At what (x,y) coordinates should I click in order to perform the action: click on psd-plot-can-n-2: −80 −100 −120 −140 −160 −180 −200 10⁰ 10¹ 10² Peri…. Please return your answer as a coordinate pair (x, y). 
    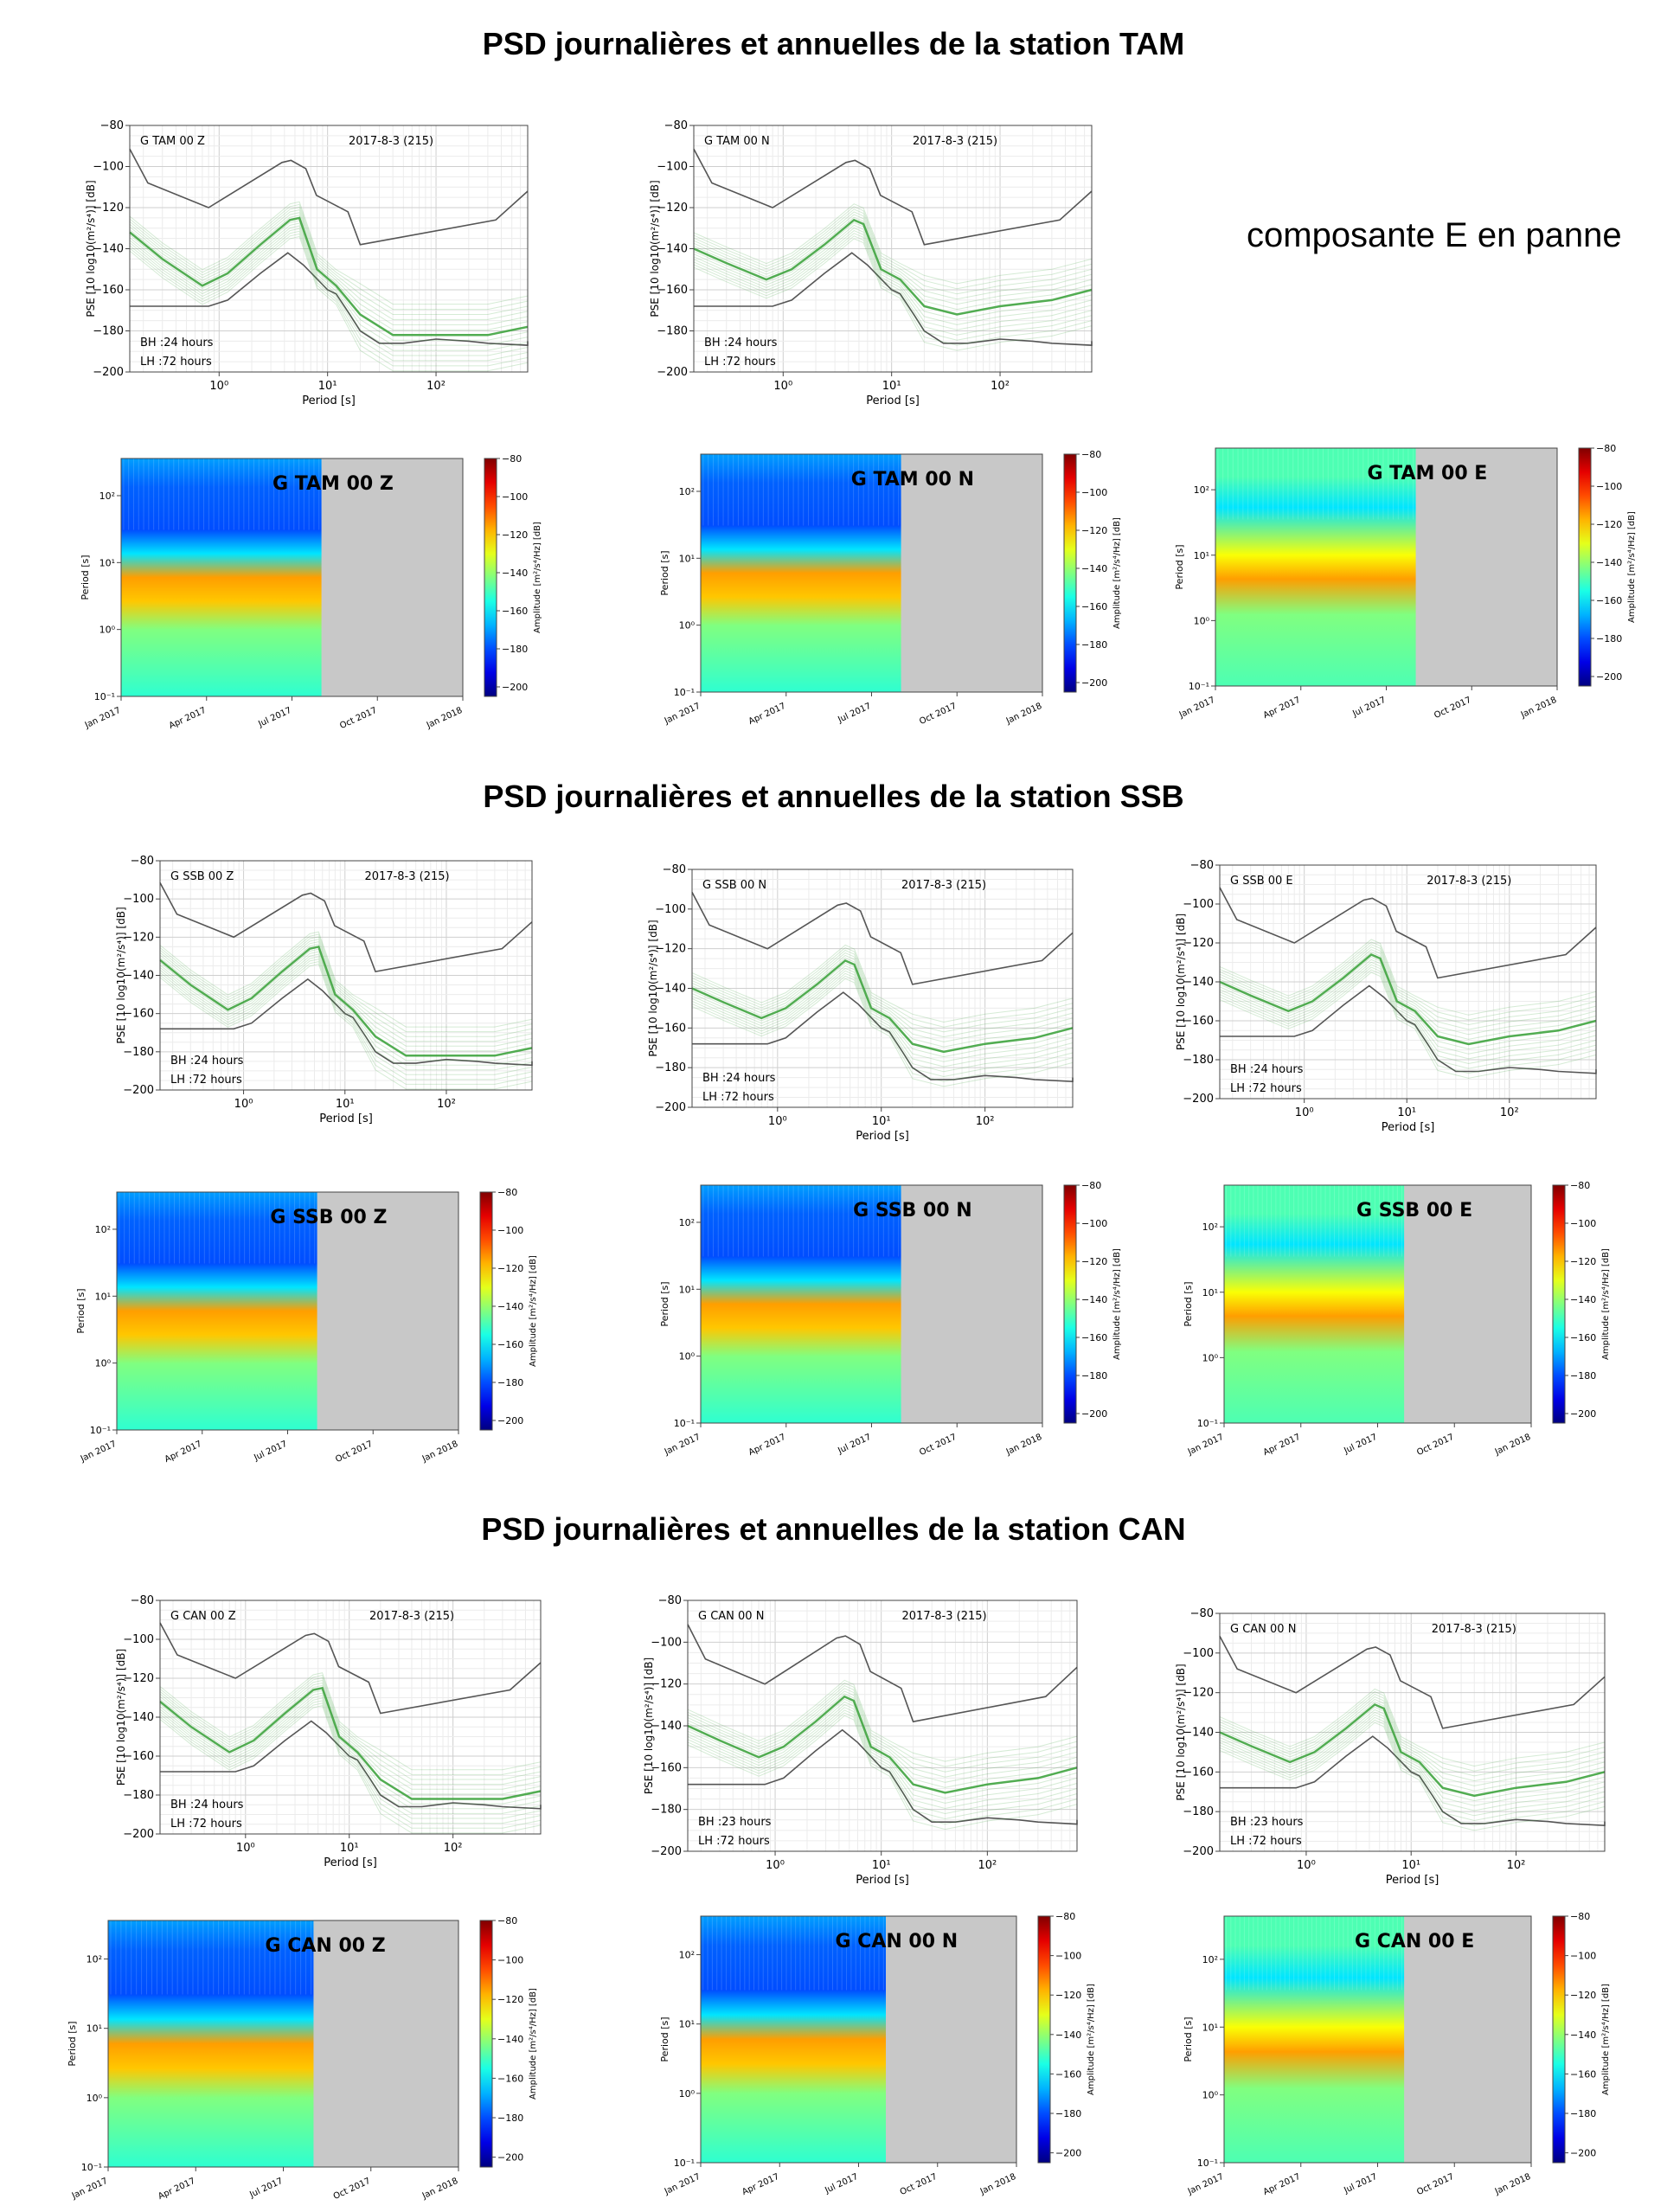
    Looking at the image, I should click on (1390, 1747).